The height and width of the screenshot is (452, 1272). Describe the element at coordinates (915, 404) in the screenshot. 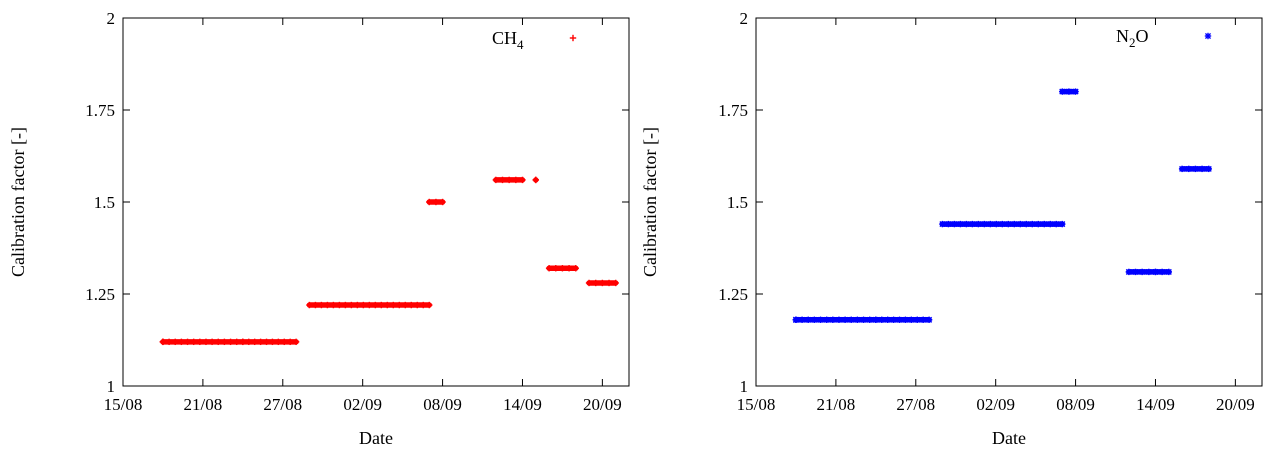

I see `x-tick-label: 27/08` at that location.